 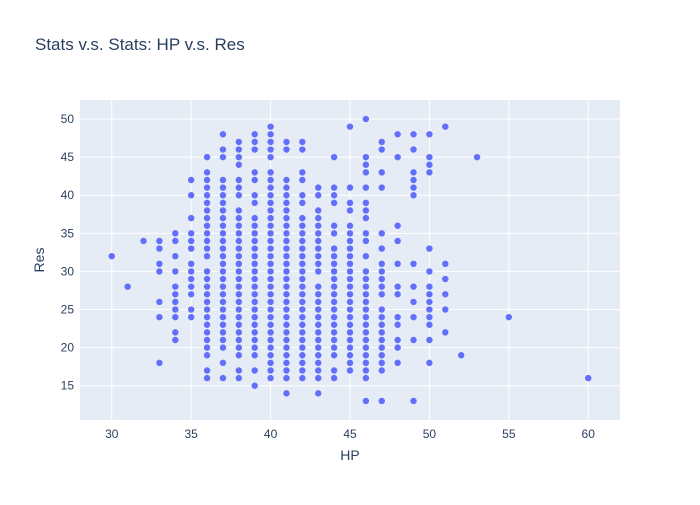 I want to click on x-tick-label: 45, so click(x=350, y=434).